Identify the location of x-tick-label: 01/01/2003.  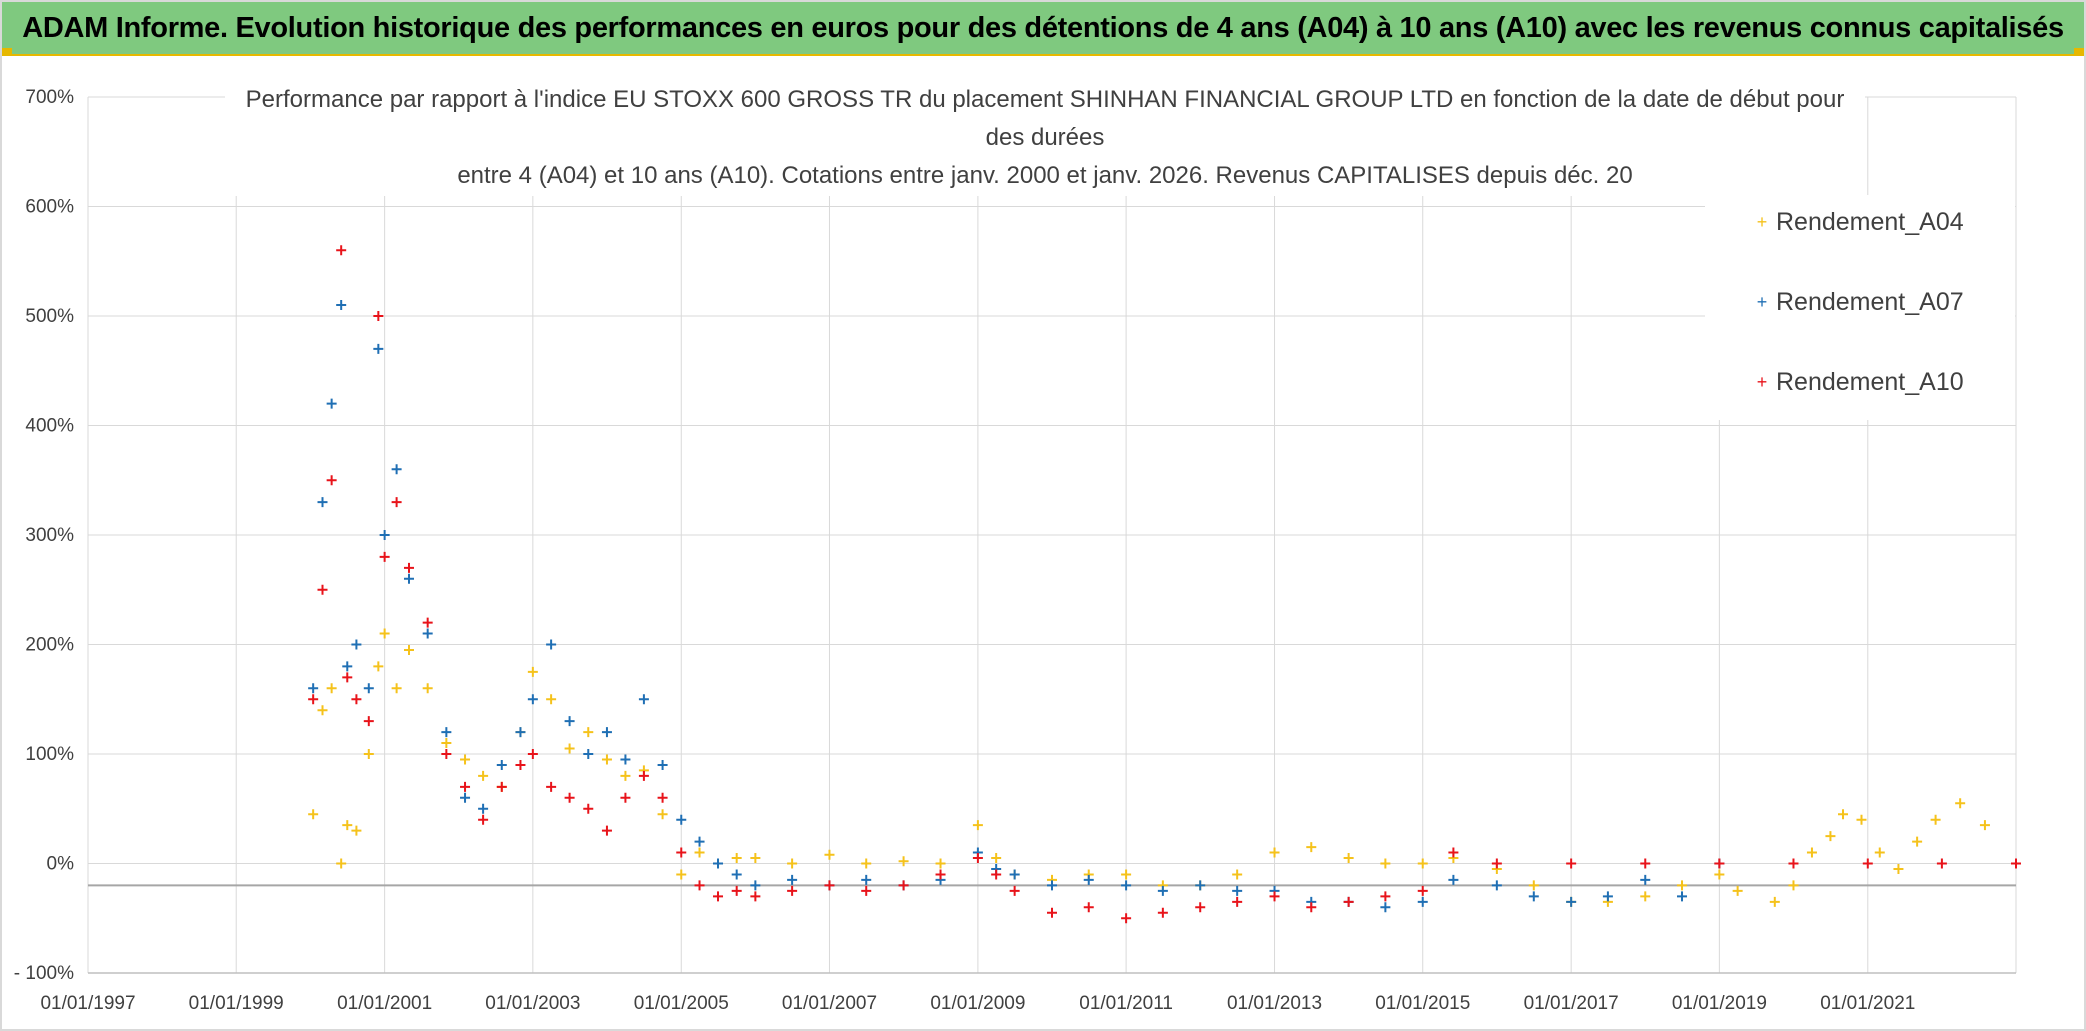
(532, 1003).